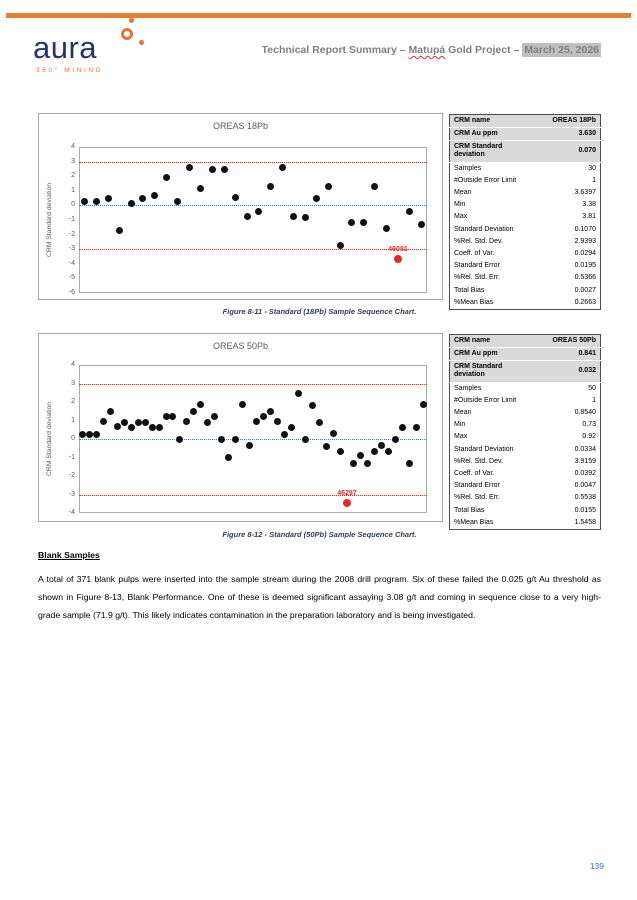 The image size is (637, 900). I want to click on stat-label: %Mean Bias, so click(474, 522).